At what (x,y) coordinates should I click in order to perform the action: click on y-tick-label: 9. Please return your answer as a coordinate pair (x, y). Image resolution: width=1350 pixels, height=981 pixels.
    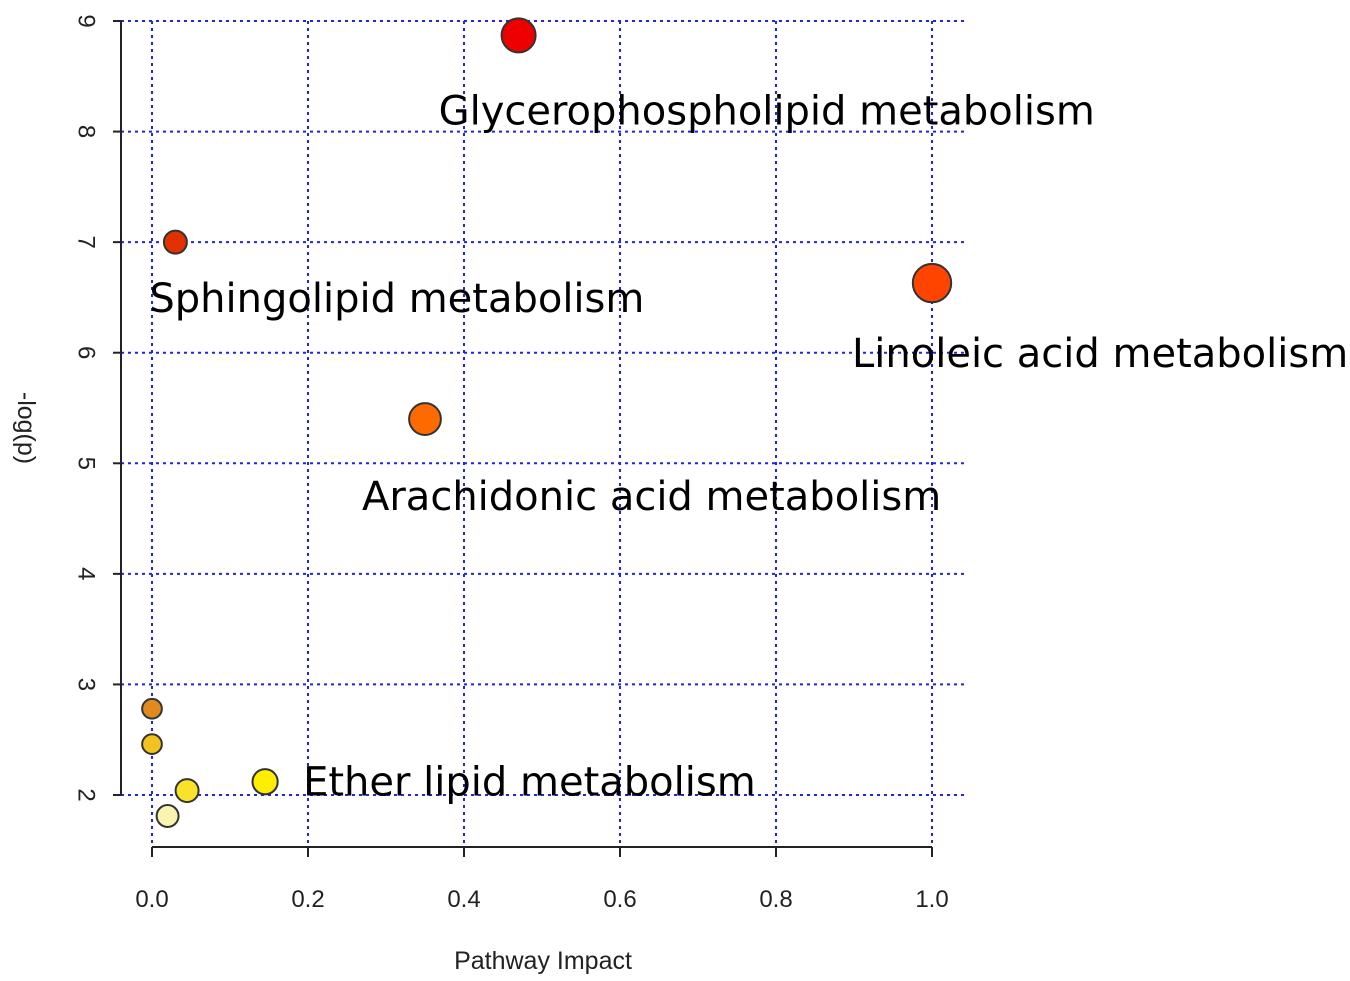
    Looking at the image, I should click on (86, 20).